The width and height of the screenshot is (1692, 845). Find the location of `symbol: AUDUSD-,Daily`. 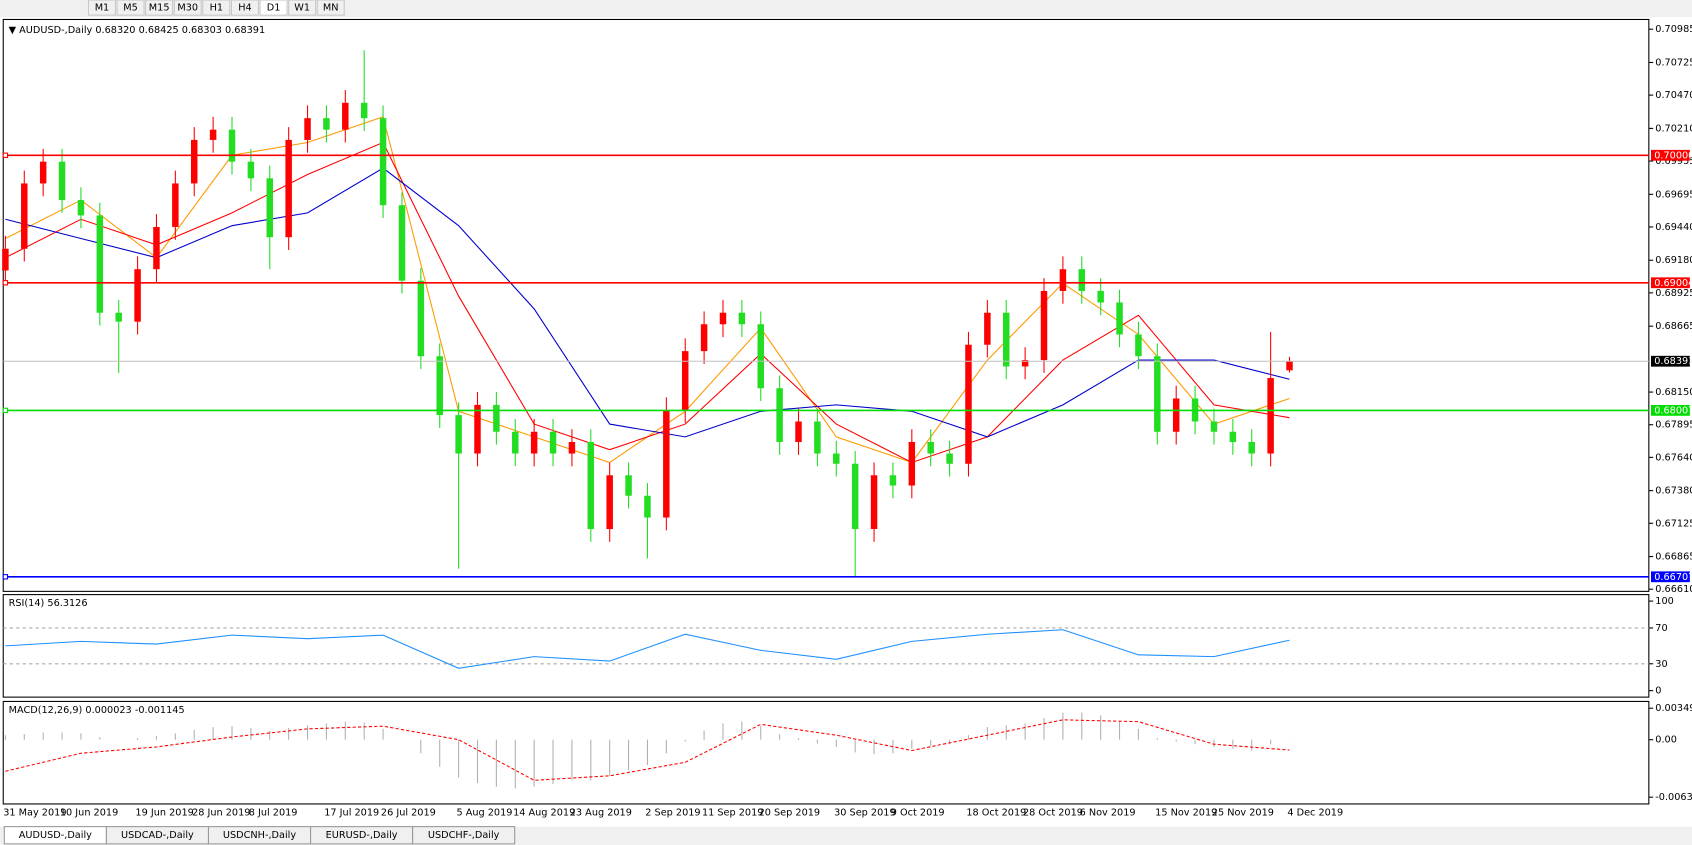

symbol: AUDUSD-,Daily is located at coordinates (55, 30).